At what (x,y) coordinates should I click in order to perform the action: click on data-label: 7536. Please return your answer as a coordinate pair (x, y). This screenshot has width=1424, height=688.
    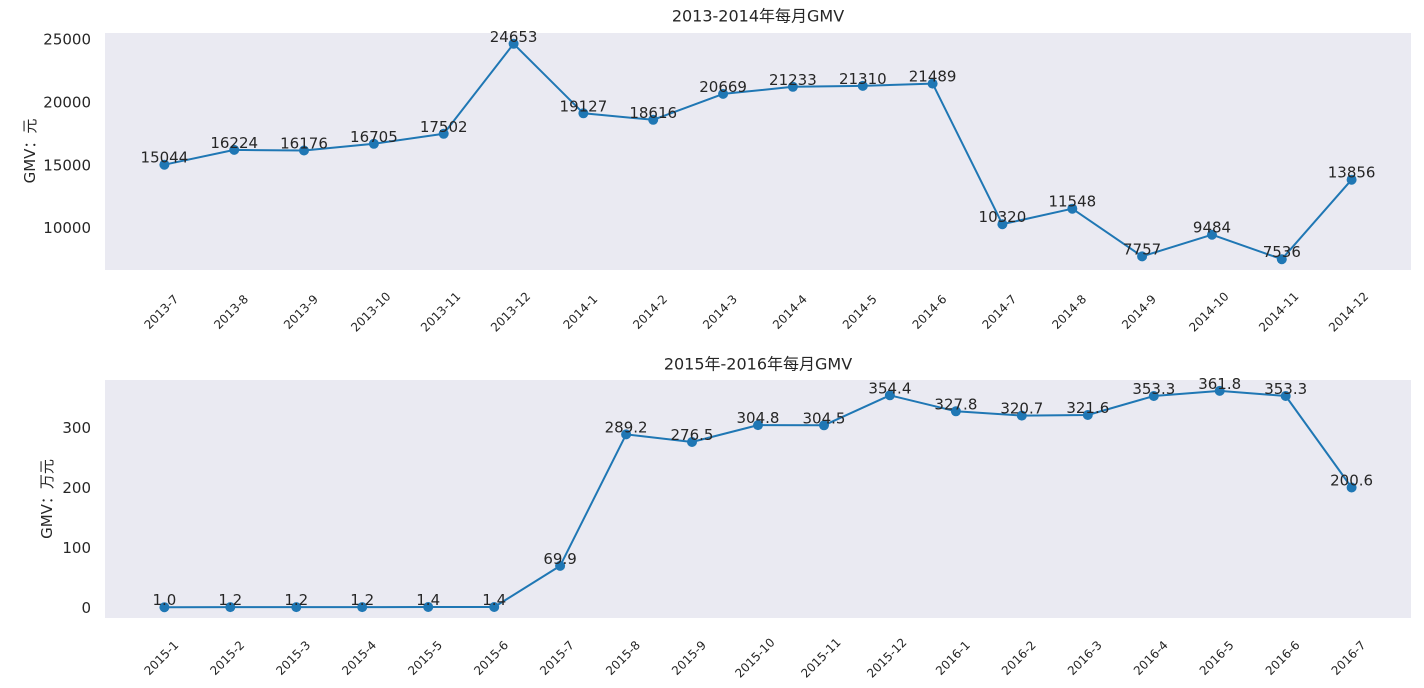
    Looking at the image, I should click on (1282, 252).